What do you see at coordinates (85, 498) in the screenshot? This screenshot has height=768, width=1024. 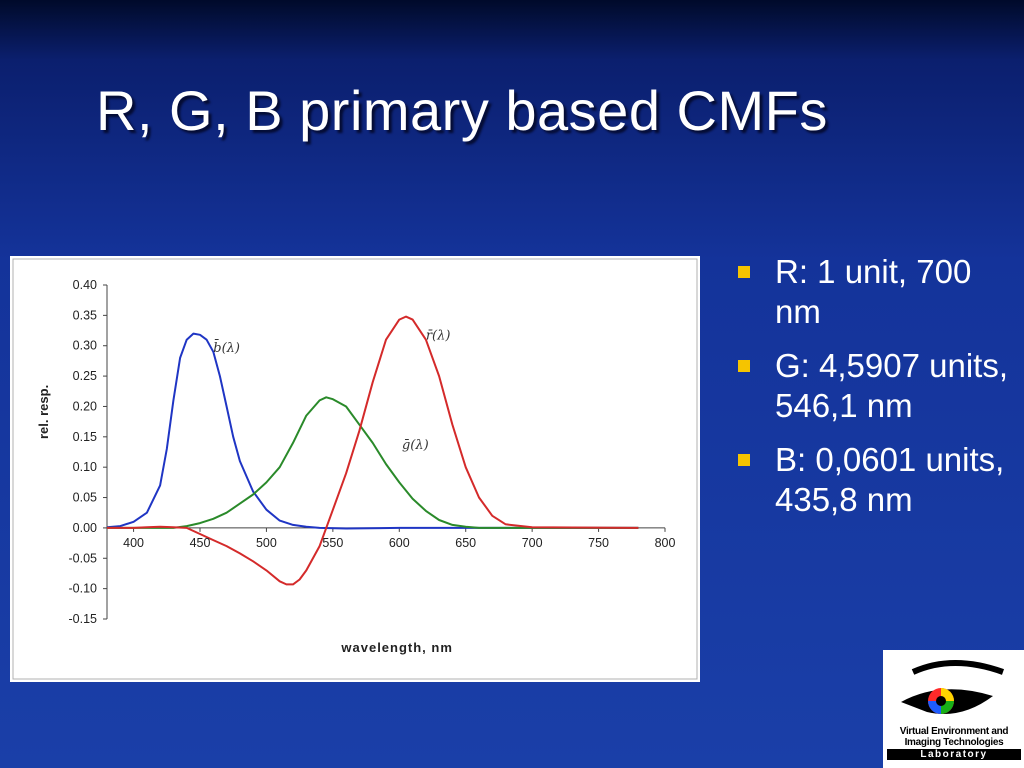 I see `y-tick-label: 0.05` at bounding box center [85, 498].